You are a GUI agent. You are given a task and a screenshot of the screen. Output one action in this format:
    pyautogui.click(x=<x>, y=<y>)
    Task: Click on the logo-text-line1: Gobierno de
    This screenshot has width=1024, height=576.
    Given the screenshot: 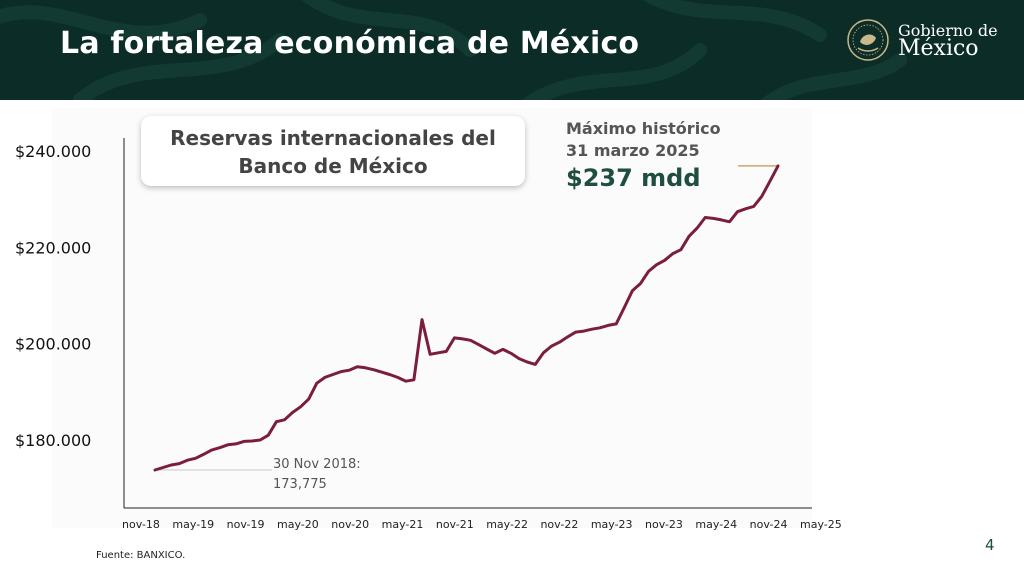 What is the action you would take?
    pyautogui.click(x=948, y=30)
    